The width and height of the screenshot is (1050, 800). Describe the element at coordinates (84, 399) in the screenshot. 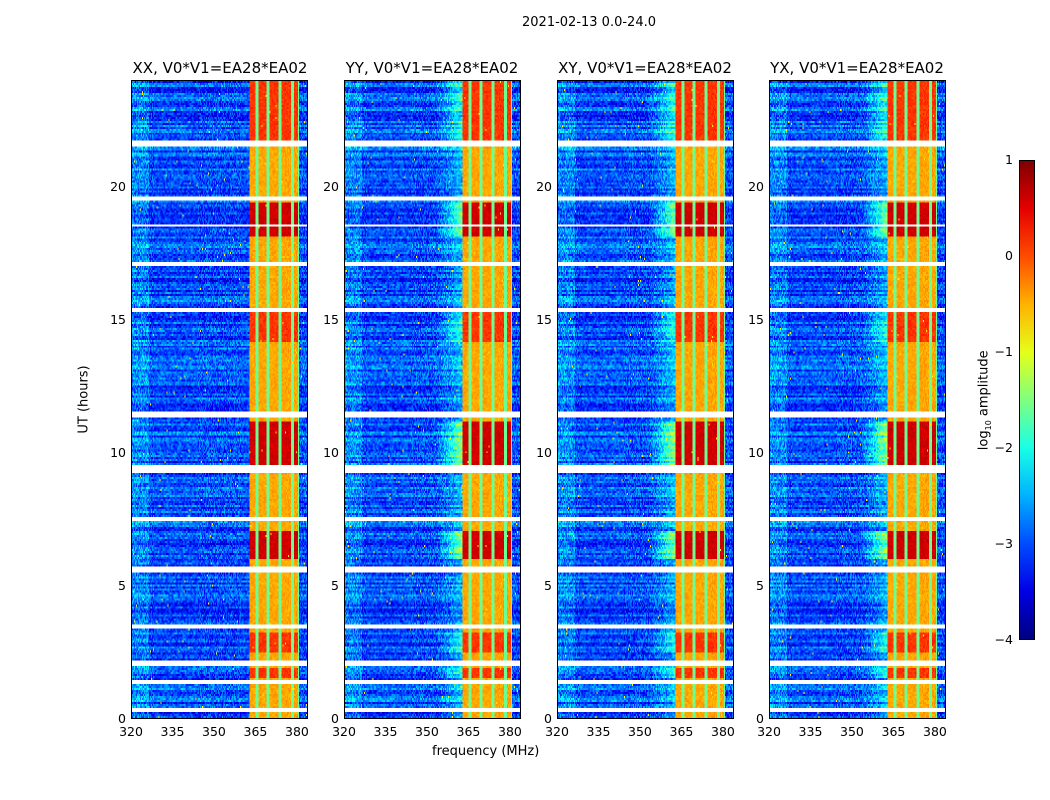

I see `y-axis-label: UT (hours)` at that location.